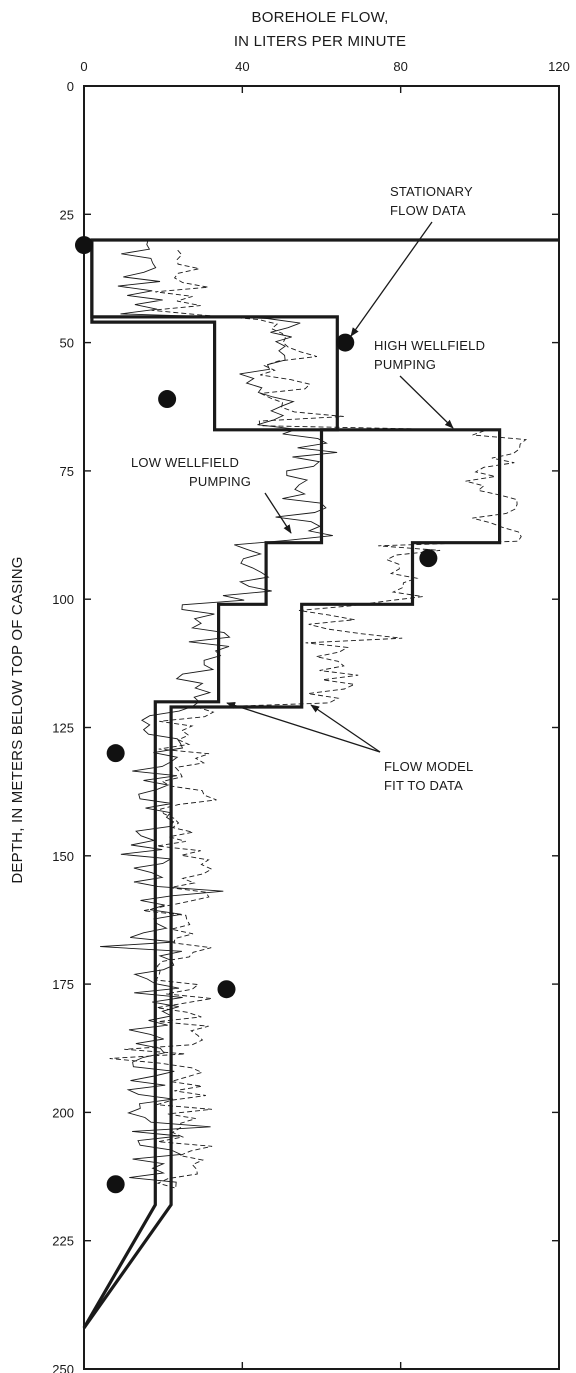 The height and width of the screenshot is (1373, 576). What do you see at coordinates (405, 364) in the screenshot?
I see `annotation-high-line-2: PUMPING` at bounding box center [405, 364].